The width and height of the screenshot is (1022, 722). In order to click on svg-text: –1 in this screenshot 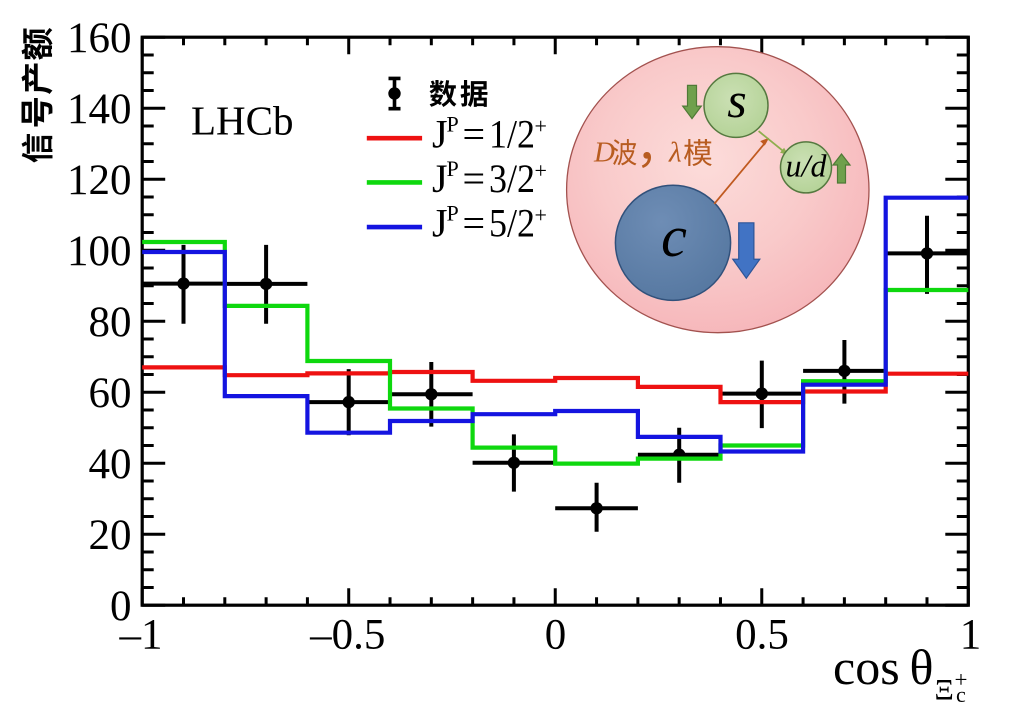, I will do `click(141, 635)`.